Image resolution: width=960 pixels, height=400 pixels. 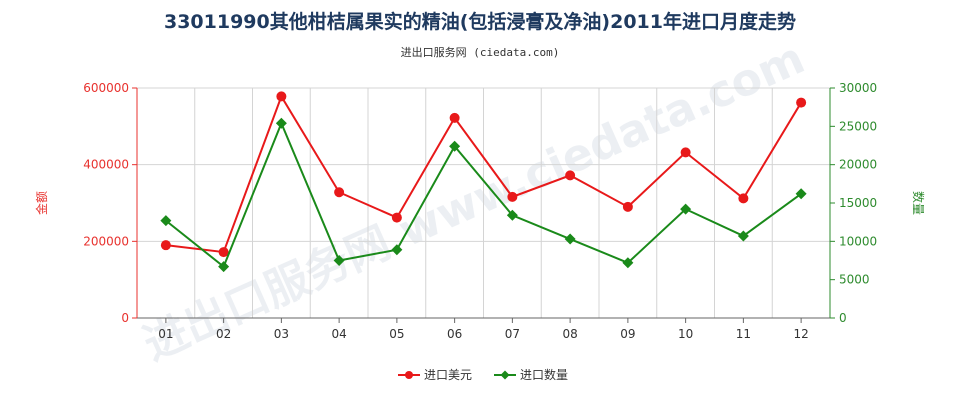 What do you see at coordinates (627, 334) in the screenshot?
I see `x-tick-label: 09` at bounding box center [627, 334].